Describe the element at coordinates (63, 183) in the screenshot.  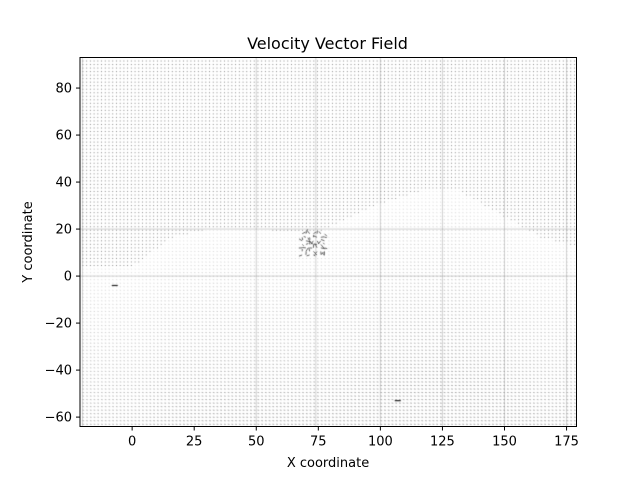
I see `y-tick-label: 40` at that location.